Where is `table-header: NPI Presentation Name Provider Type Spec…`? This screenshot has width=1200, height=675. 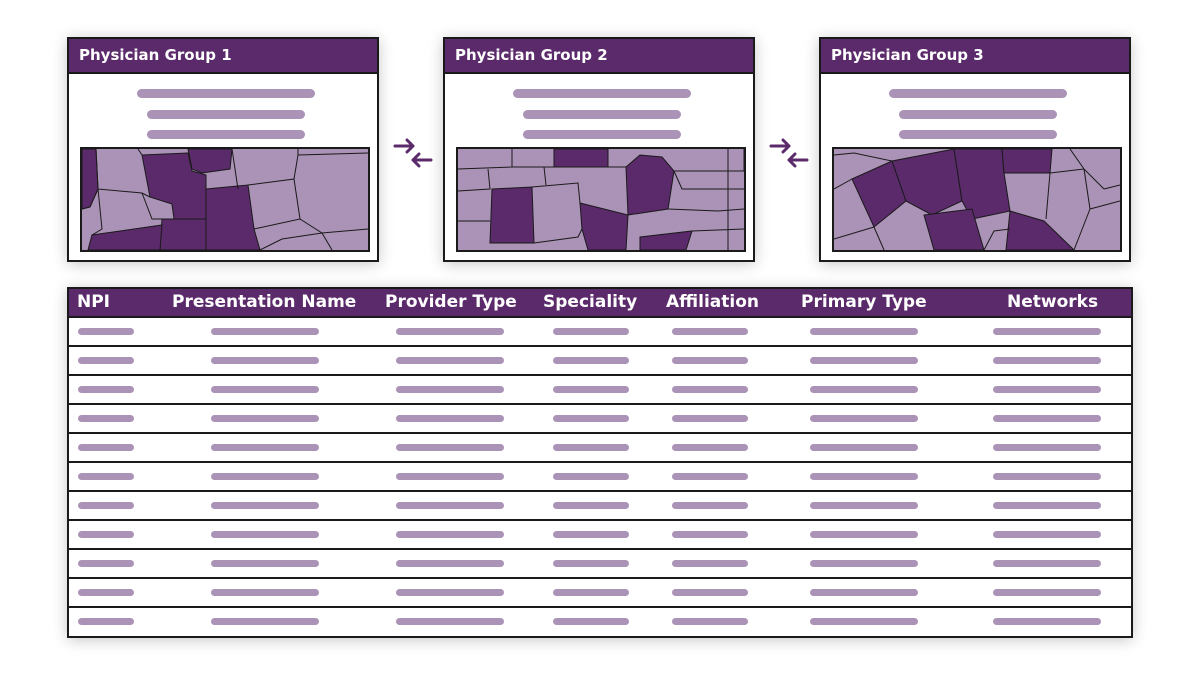 table-header: NPI Presentation Name Provider Type Spec… is located at coordinates (600, 303).